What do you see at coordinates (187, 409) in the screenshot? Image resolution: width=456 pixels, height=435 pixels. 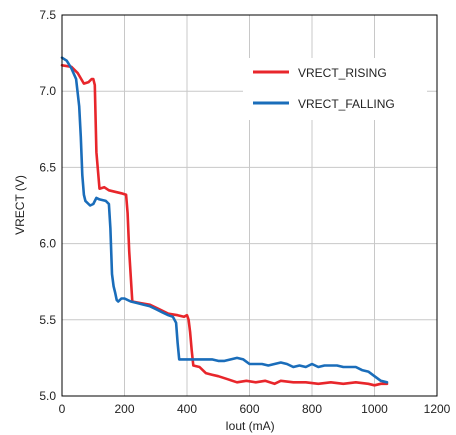 I see `x-tick-label: 400` at bounding box center [187, 409].